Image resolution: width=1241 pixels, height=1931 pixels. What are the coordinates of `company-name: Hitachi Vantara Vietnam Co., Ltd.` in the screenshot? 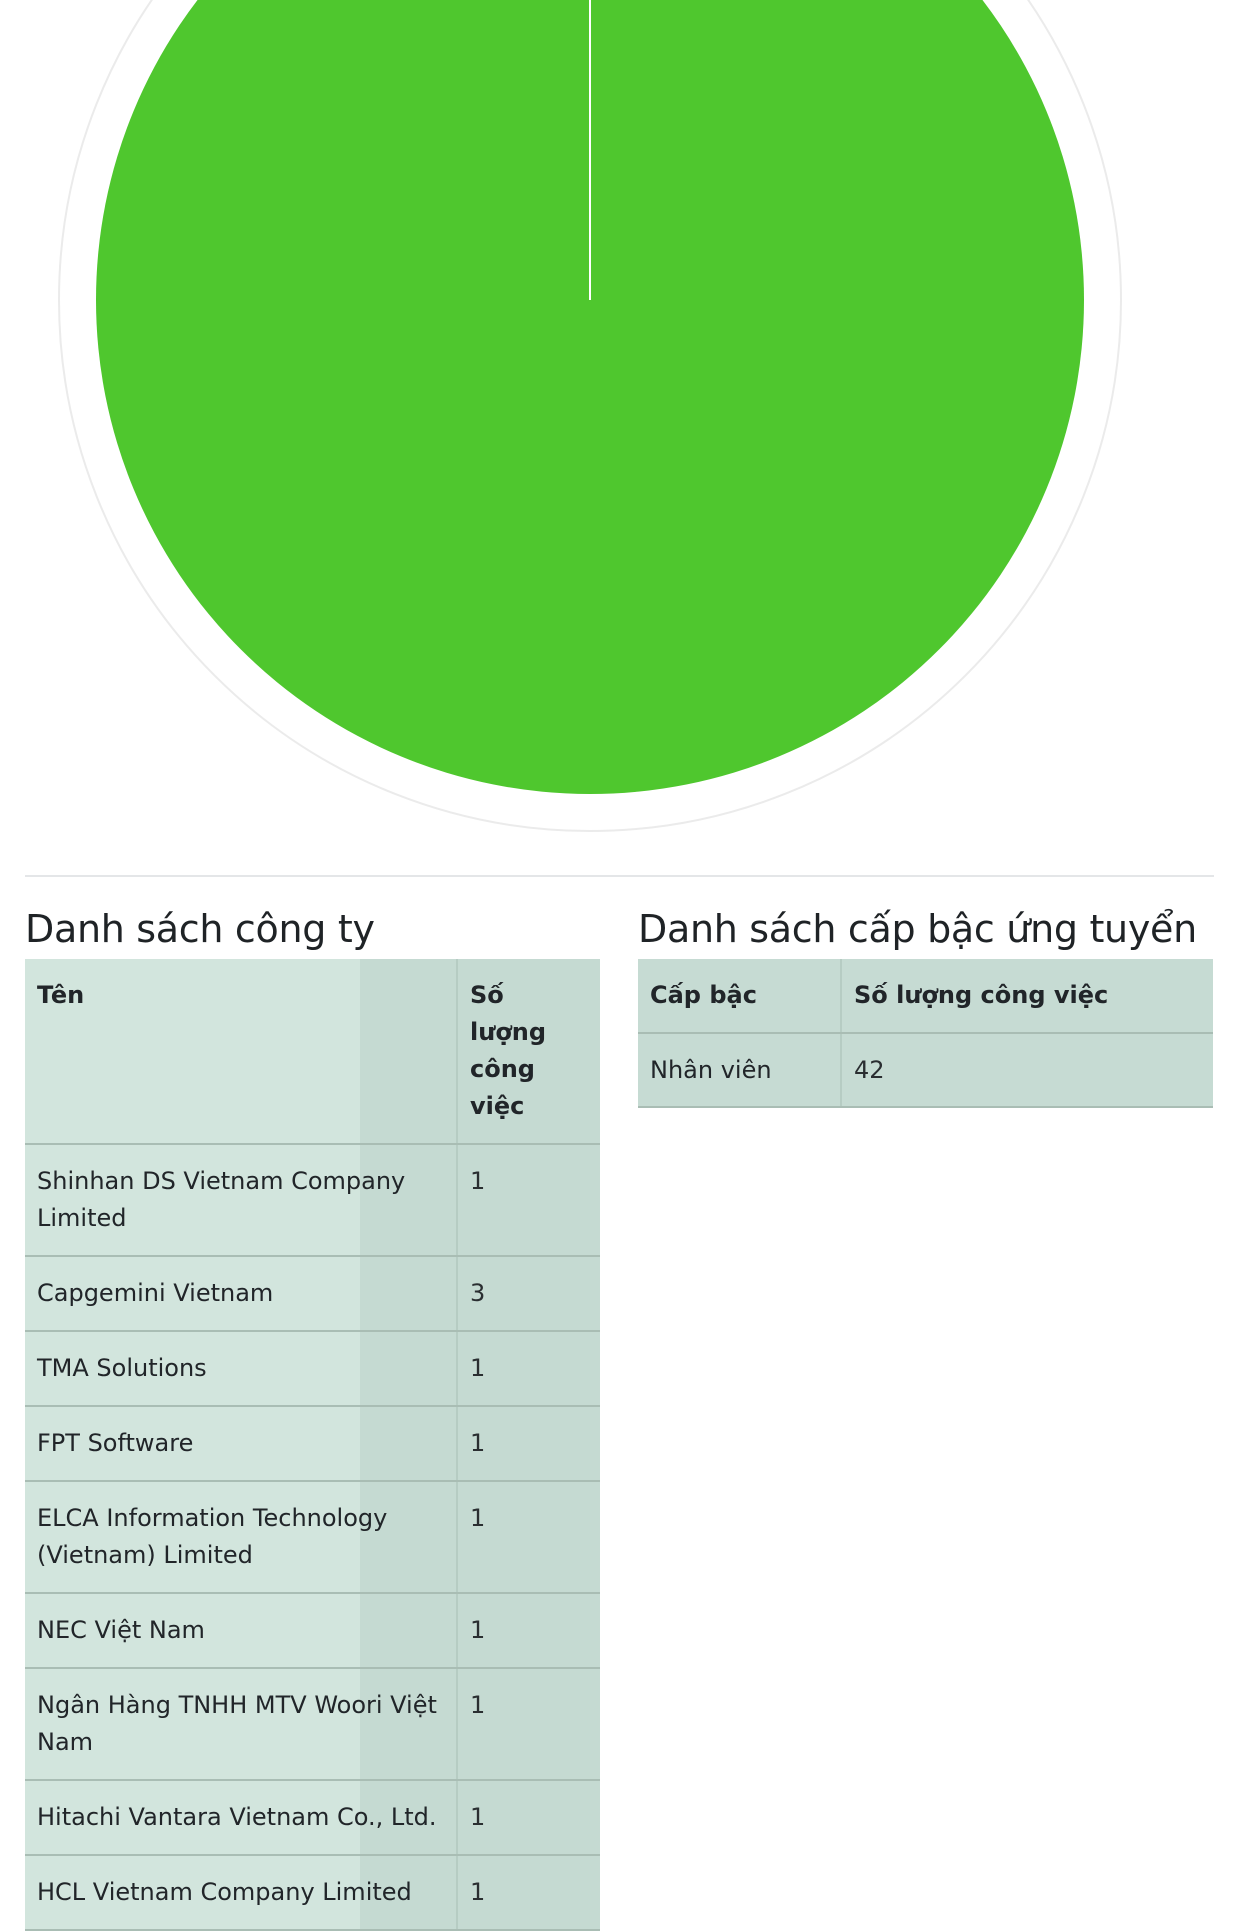 It's located at (241, 1818).